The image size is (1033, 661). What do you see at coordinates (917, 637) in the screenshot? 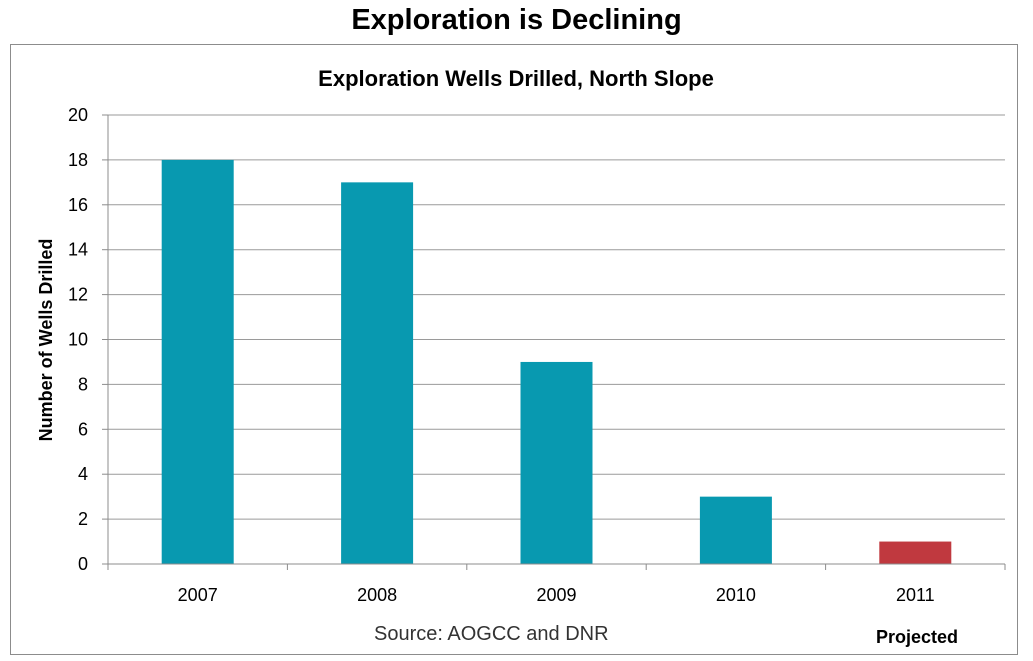
I see `projected-annotation: Projected` at bounding box center [917, 637].